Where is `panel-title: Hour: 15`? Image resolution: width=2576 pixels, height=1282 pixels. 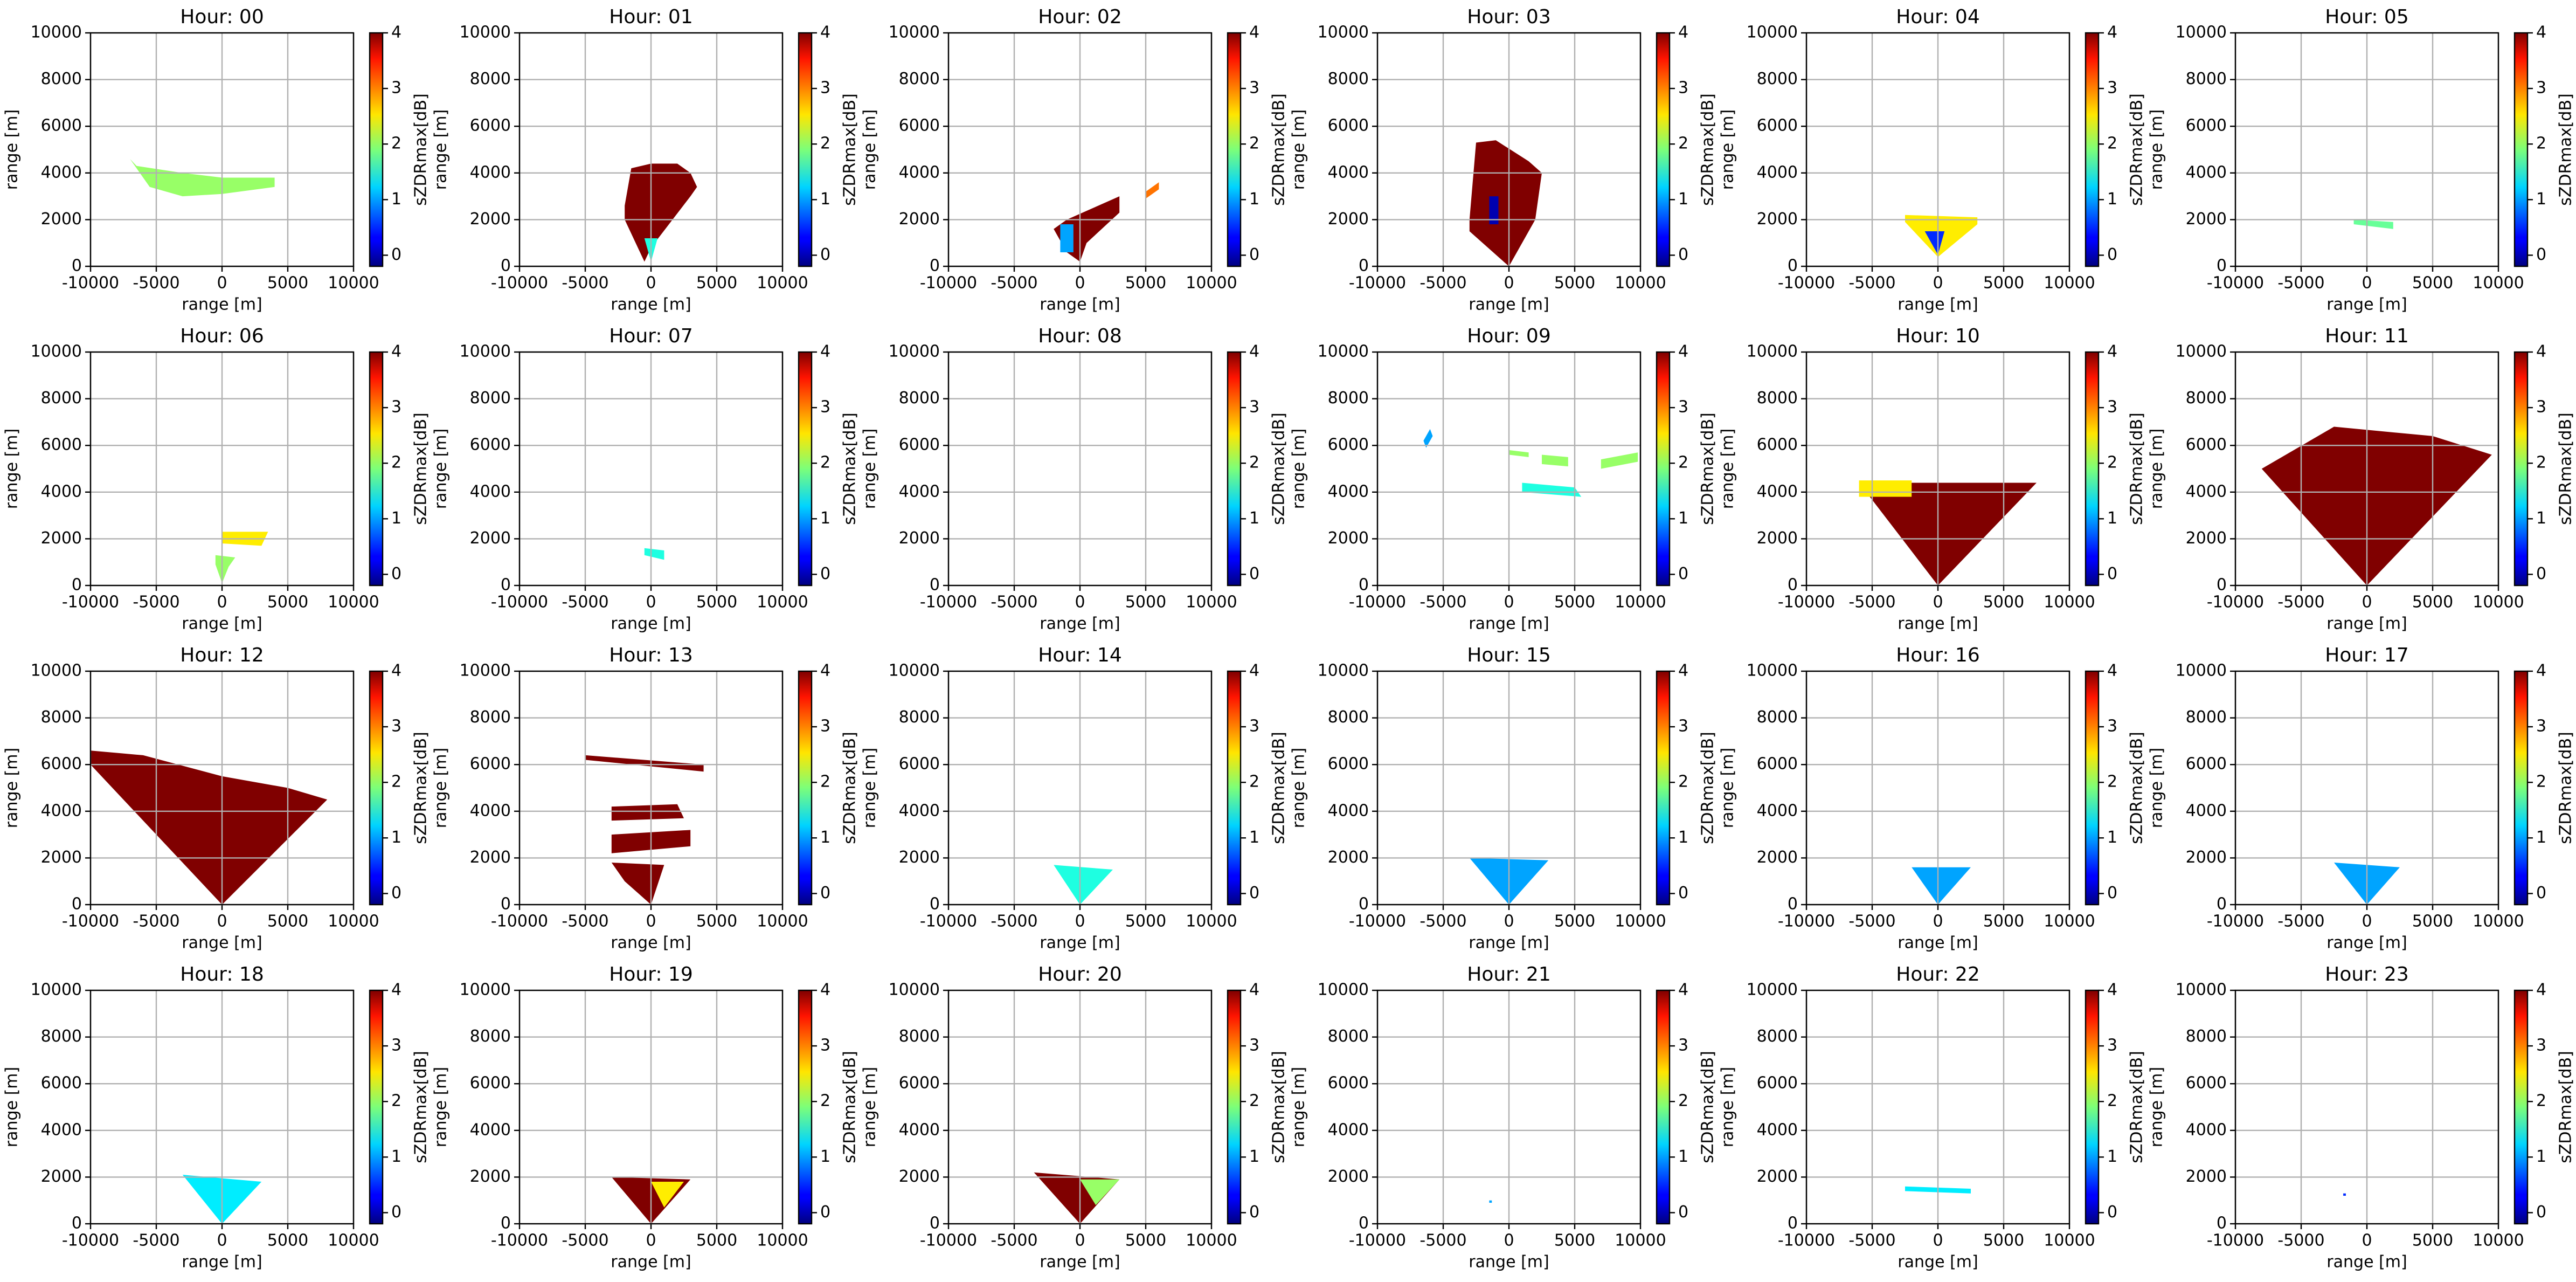 panel-title: Hour: 15 is located at coordinates (1509, 655).